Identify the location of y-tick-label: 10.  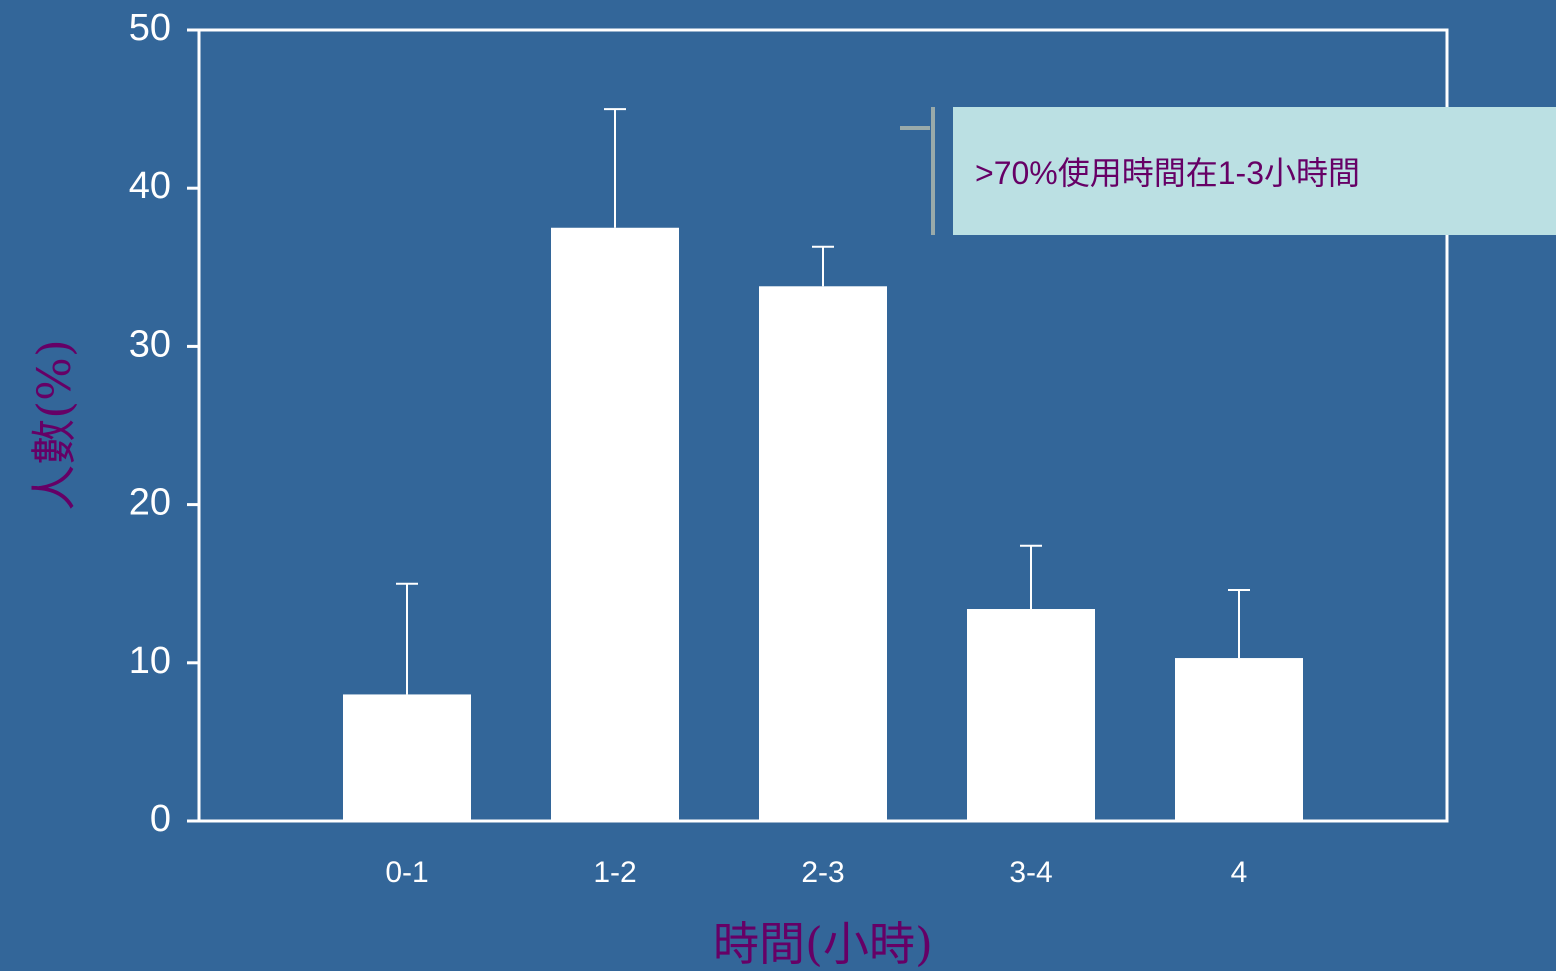
(150, 661).